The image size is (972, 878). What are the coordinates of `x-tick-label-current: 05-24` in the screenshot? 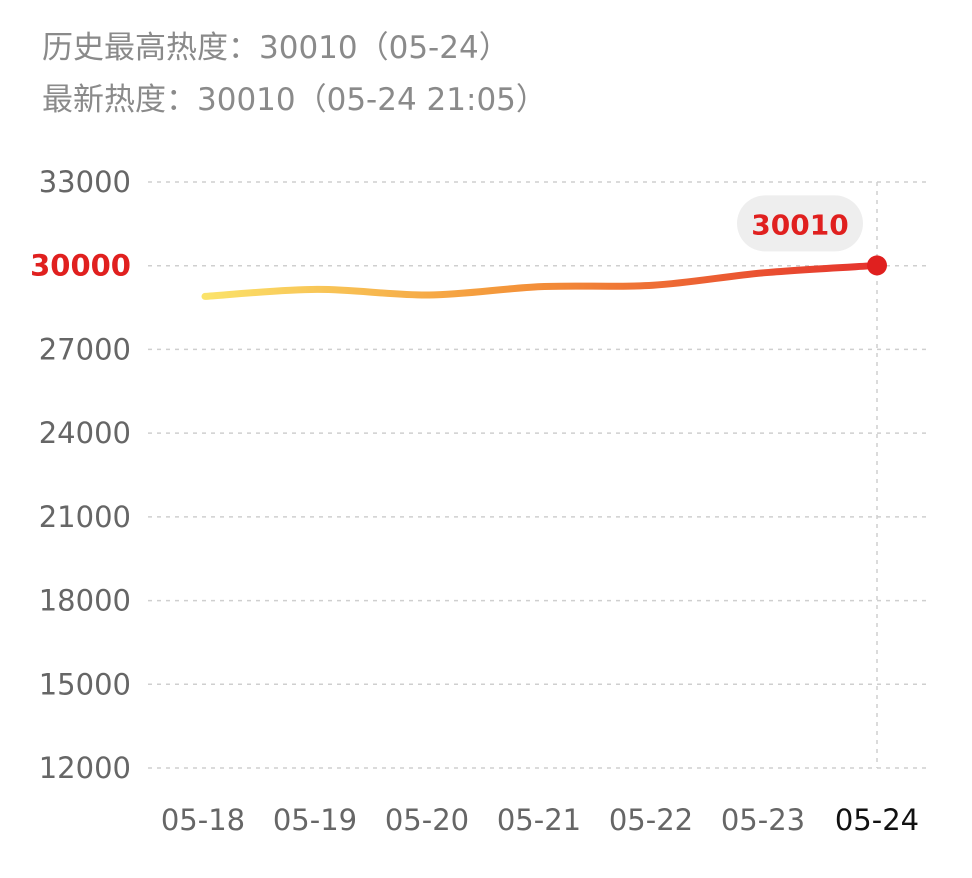 It's located at (877, 820).